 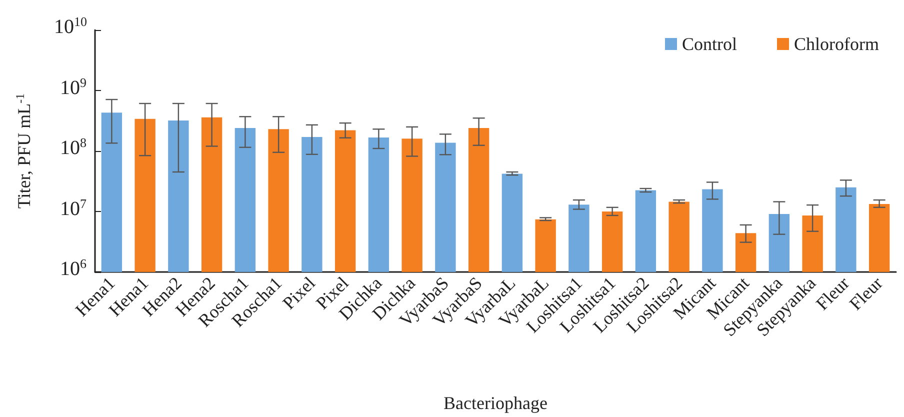 What do you see at coordinates (73, 268) in the screenshot?
I see `y-tick-label: 10$^{6}$` at bounding box center [73, 268].